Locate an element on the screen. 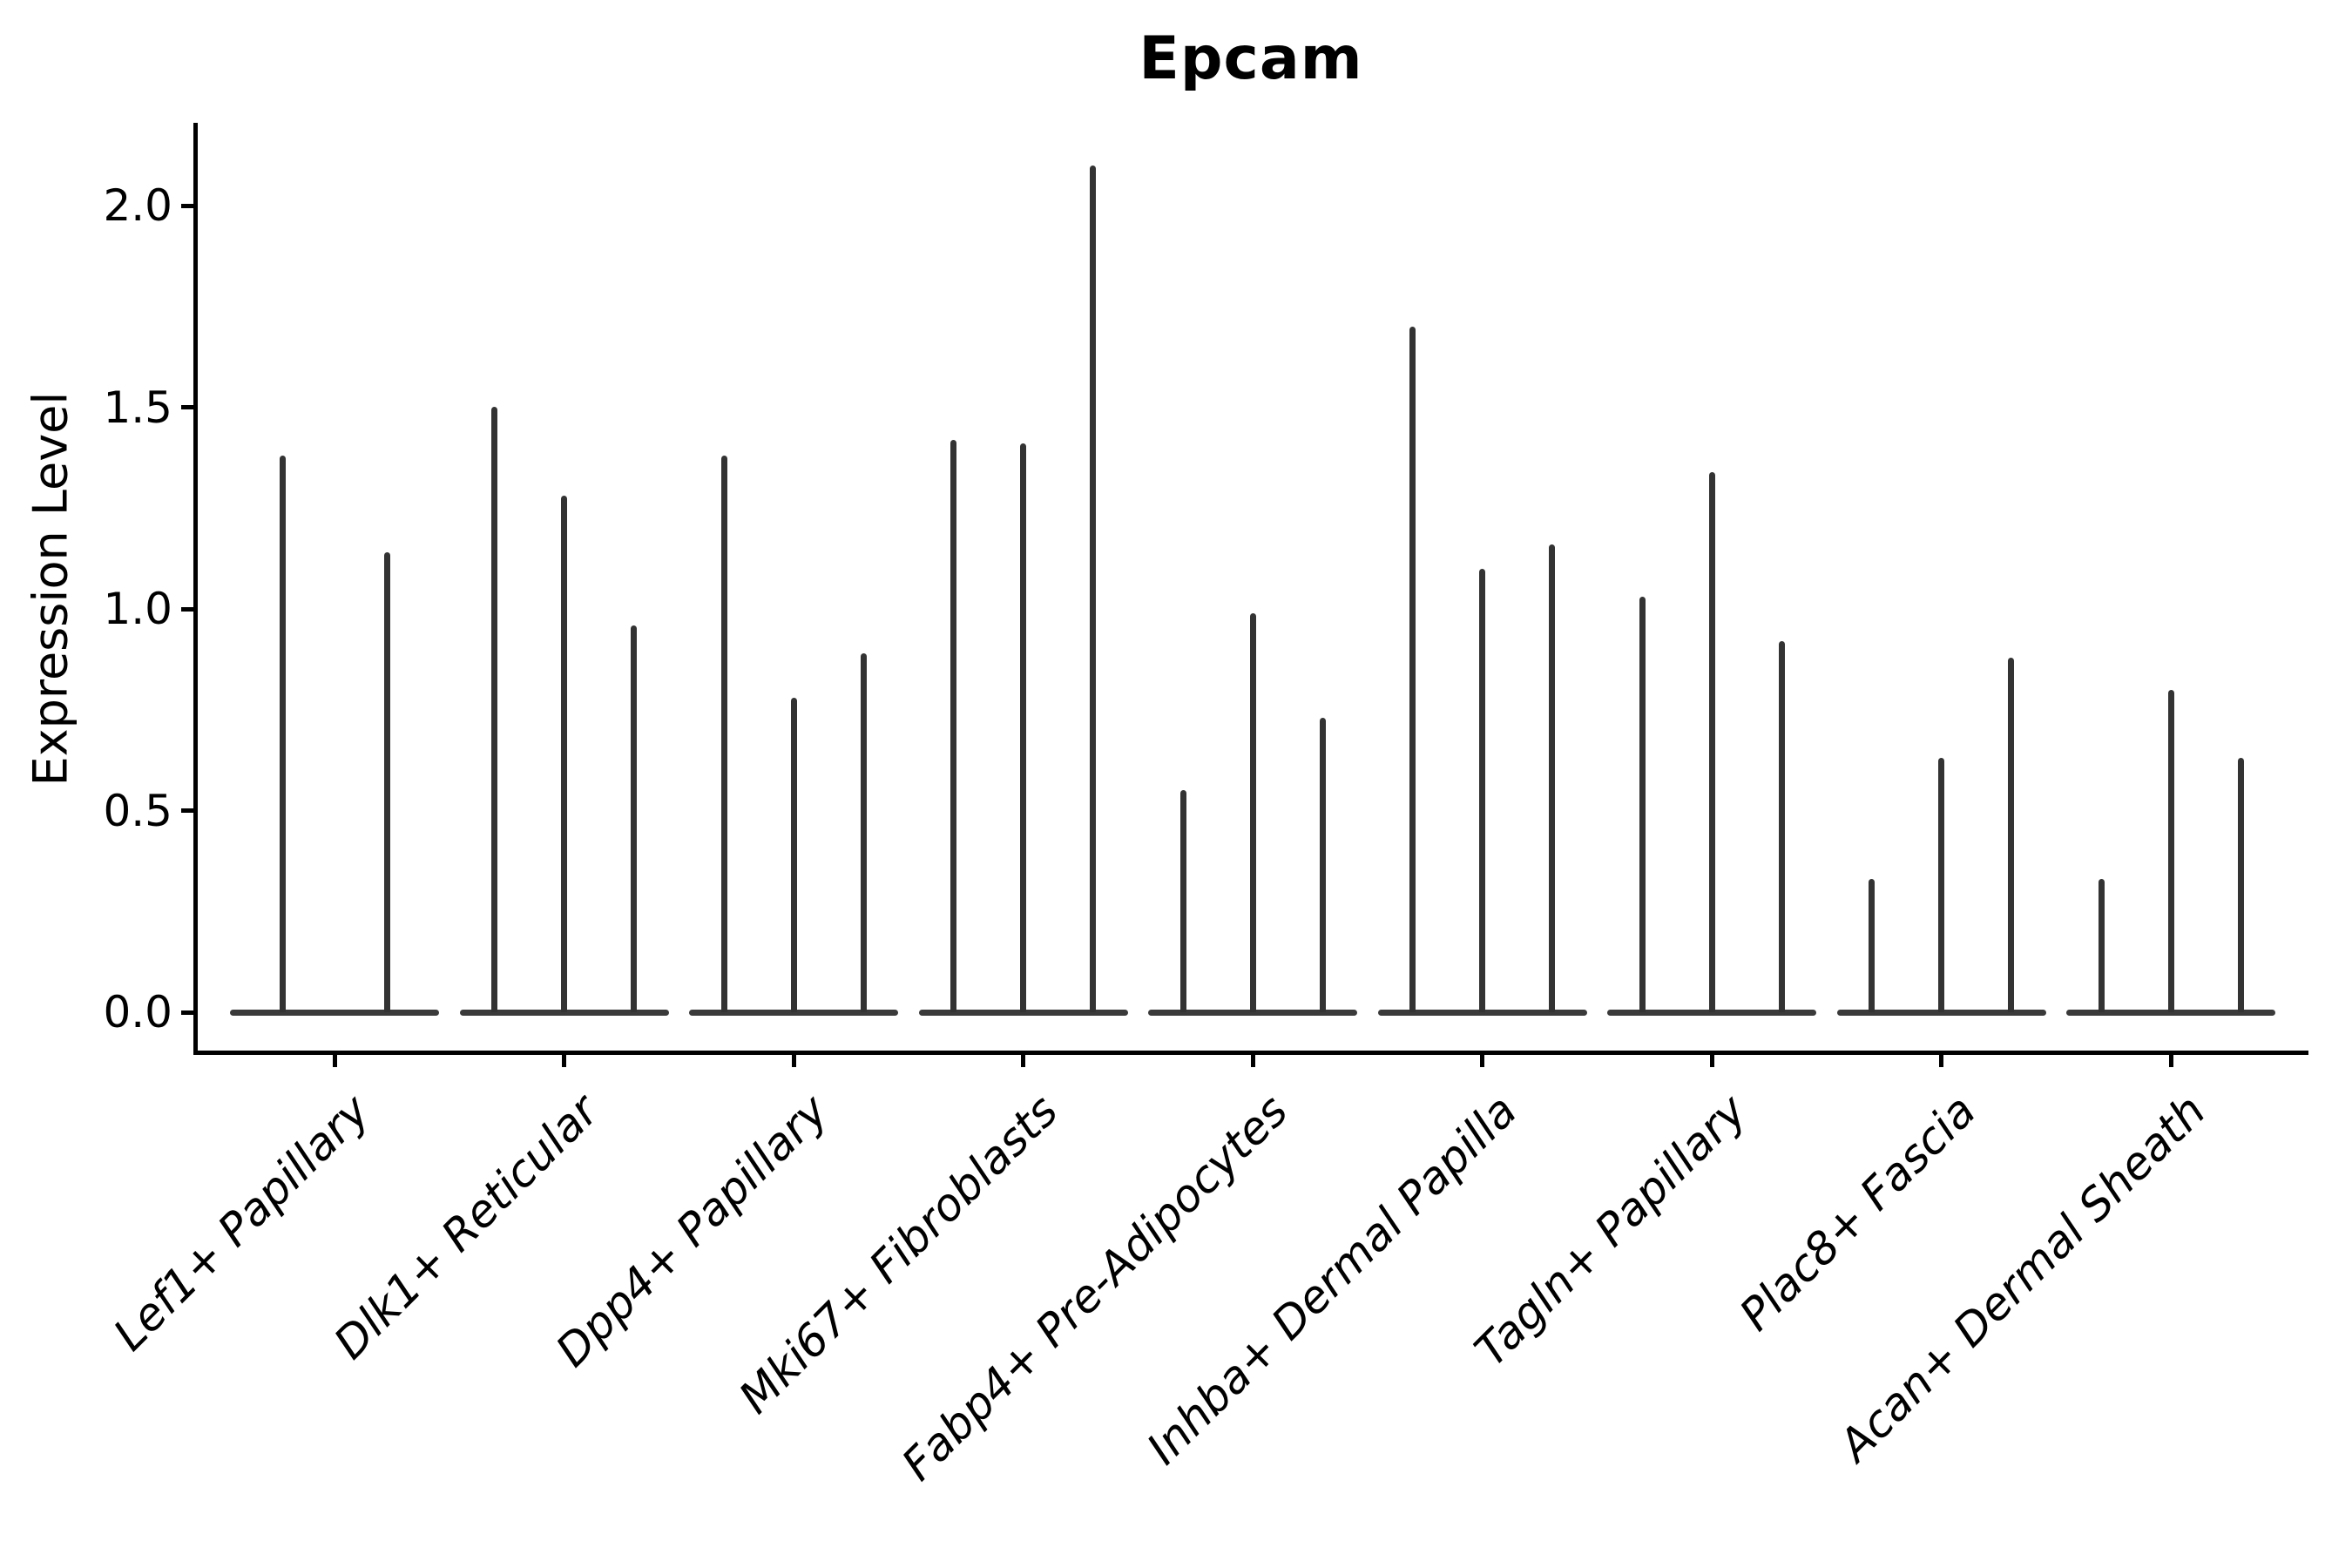 This screenshot has height=1568, width=2352. x-tick-label: Inhba+ Dermal Papilla is located at coordinates (1333, 1280).